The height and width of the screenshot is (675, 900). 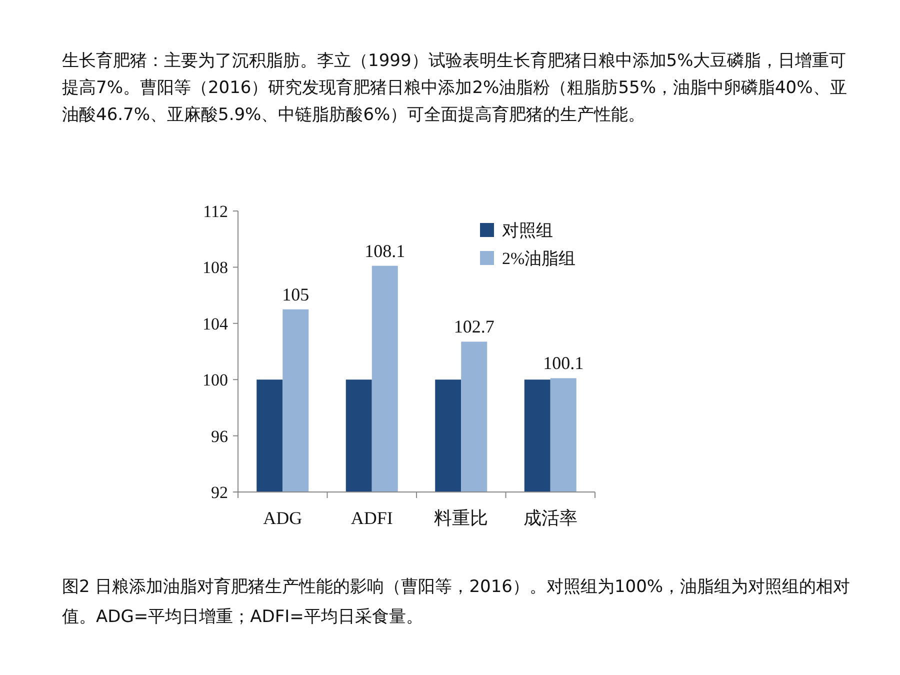 What do you see at coordinates (474, 326) in the screenshot?
I see `data-label: 102.7` at bounding box center [474, 326].